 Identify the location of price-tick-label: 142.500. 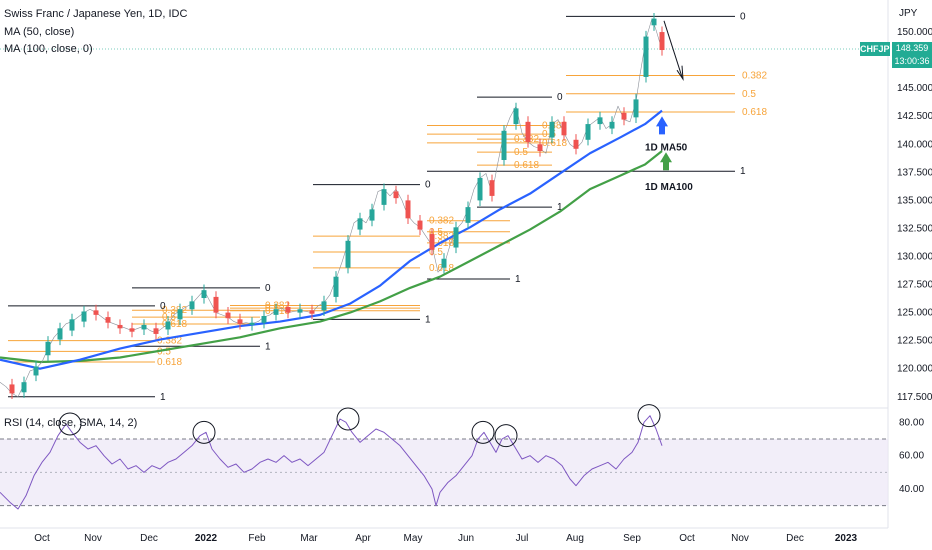
(914, 116).